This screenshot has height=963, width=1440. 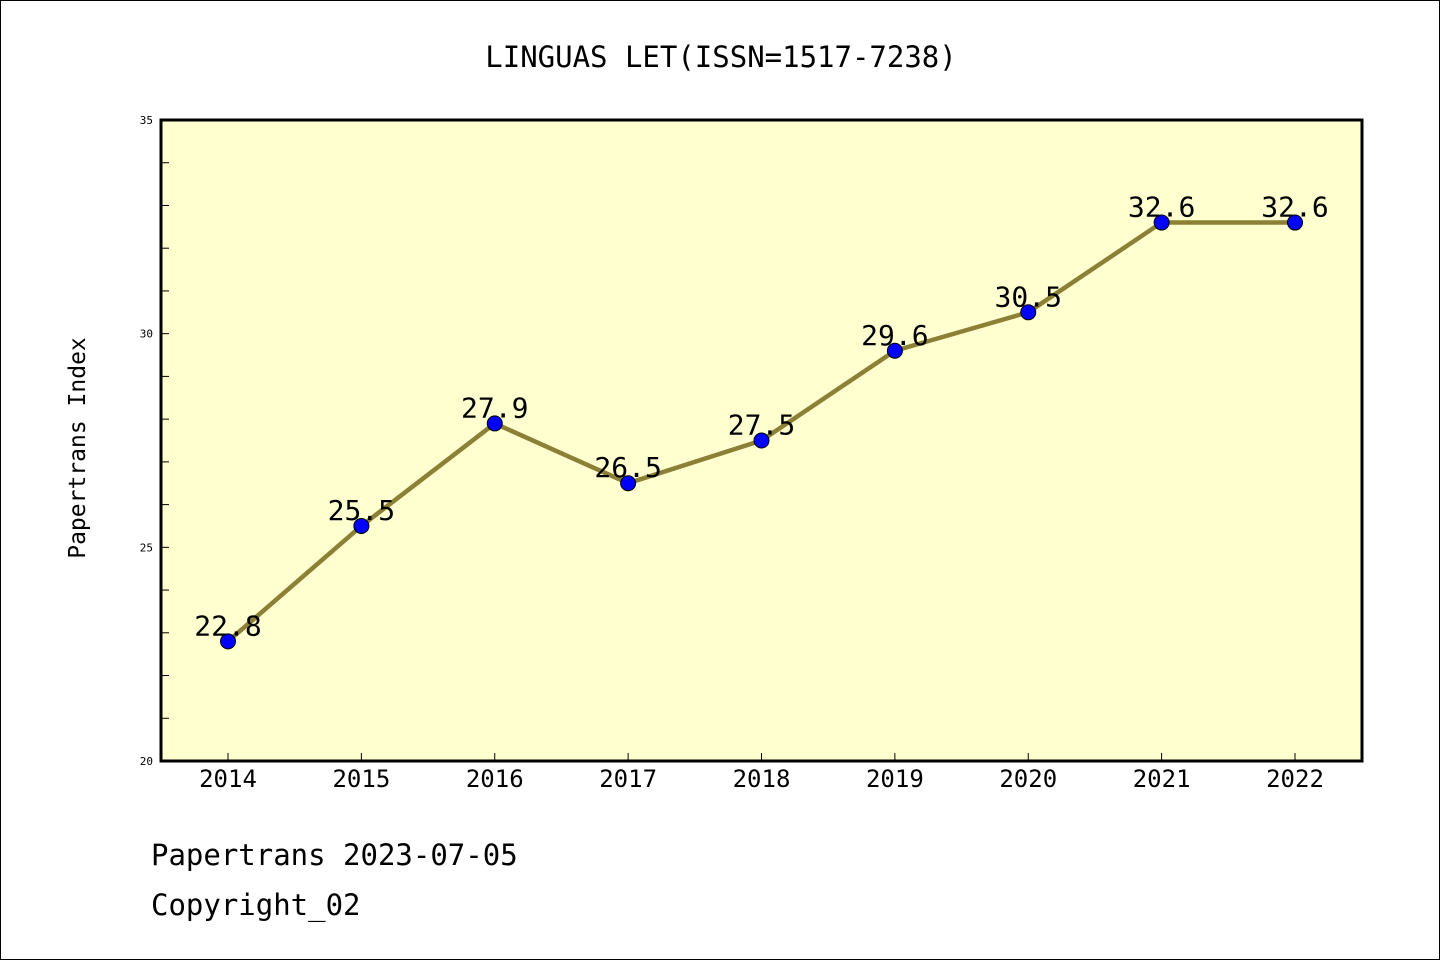 I want to click on x-tick-label: 2020, so click(x=1028, y=779).